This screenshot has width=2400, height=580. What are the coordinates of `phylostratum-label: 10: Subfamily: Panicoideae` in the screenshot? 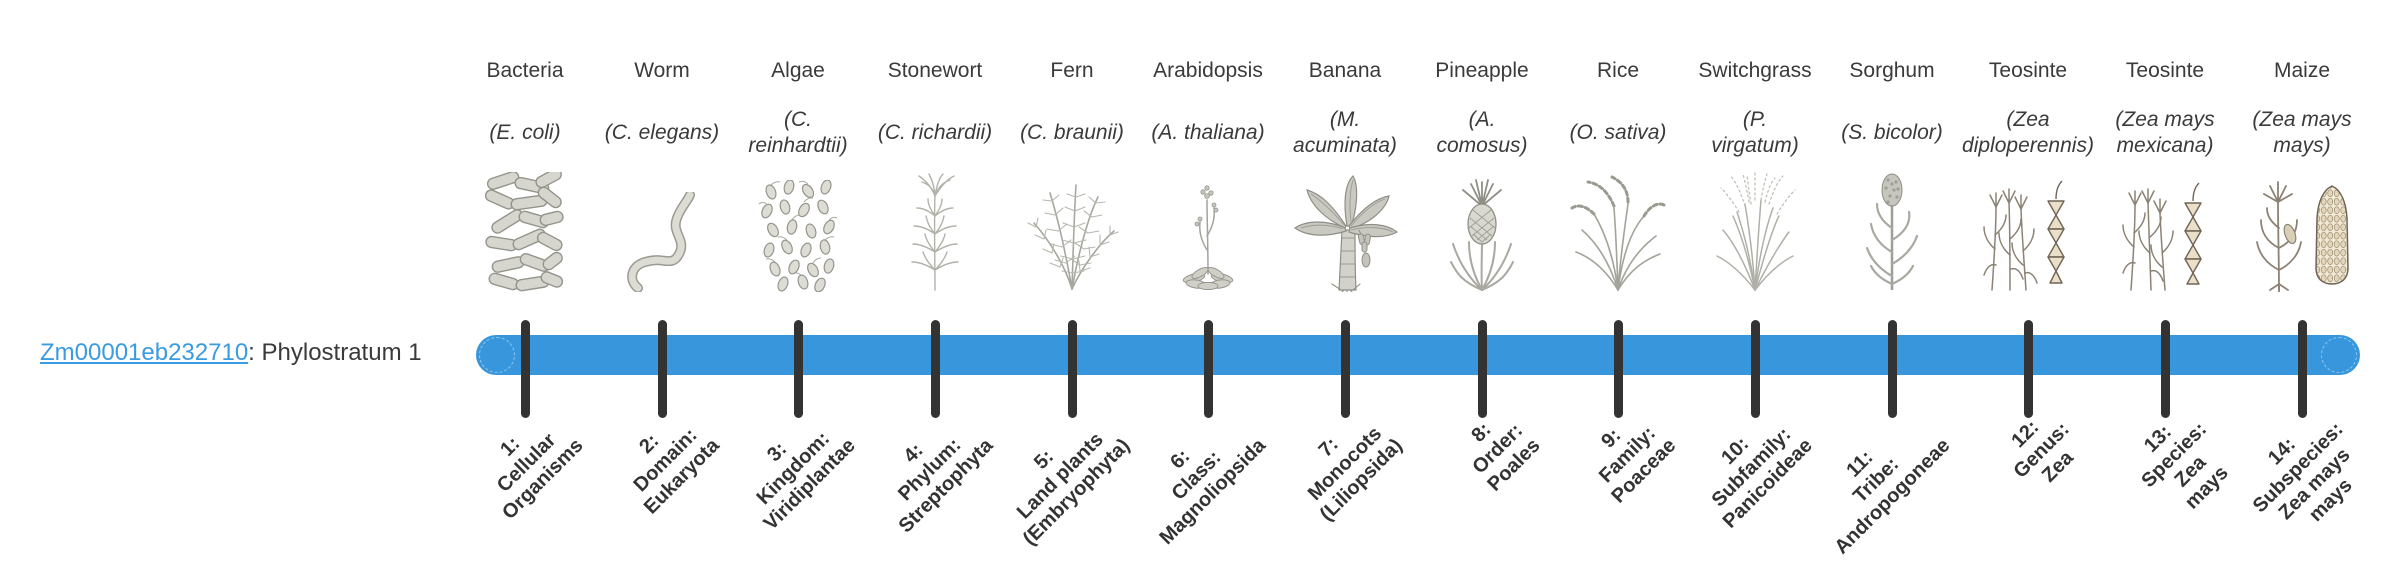 It's located at (1762, 478).